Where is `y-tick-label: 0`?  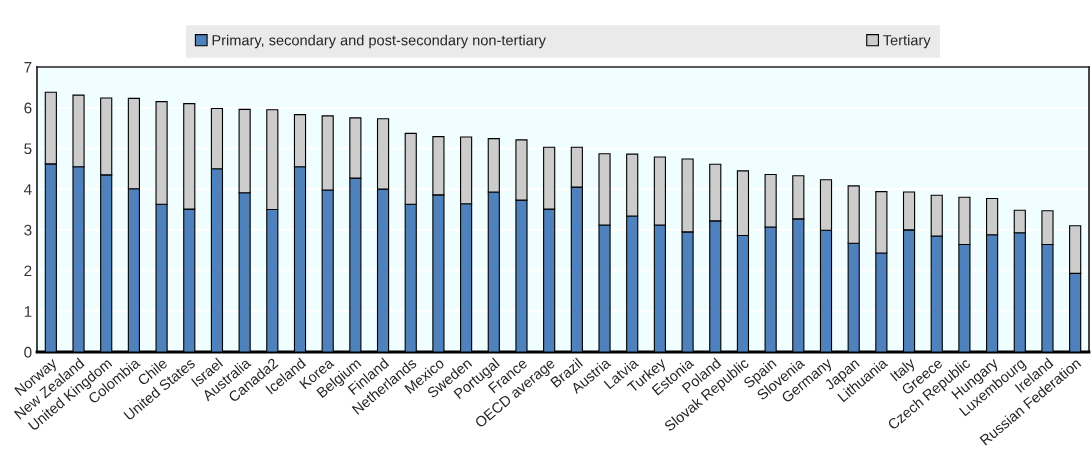 y-tick-label: 0 is located at coordinates (28, 352).